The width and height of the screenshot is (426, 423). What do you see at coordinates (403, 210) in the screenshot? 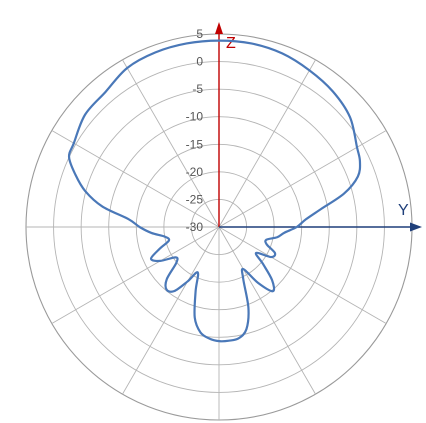
I see `y-axis-label: Y` at bounding box center [403, 210].